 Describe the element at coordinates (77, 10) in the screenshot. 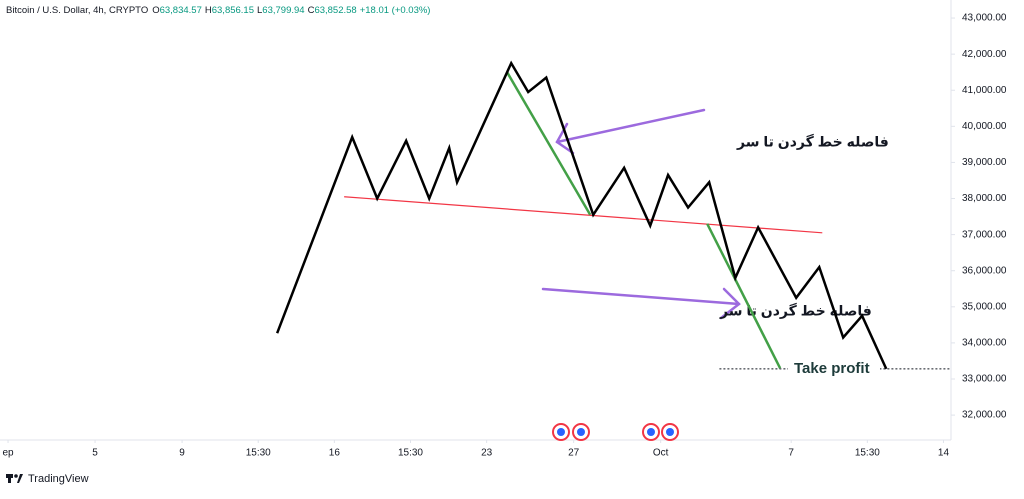

I see `symbol: Bitcoin / U.S. Dollar, 4h, CRYPTO` at that location.